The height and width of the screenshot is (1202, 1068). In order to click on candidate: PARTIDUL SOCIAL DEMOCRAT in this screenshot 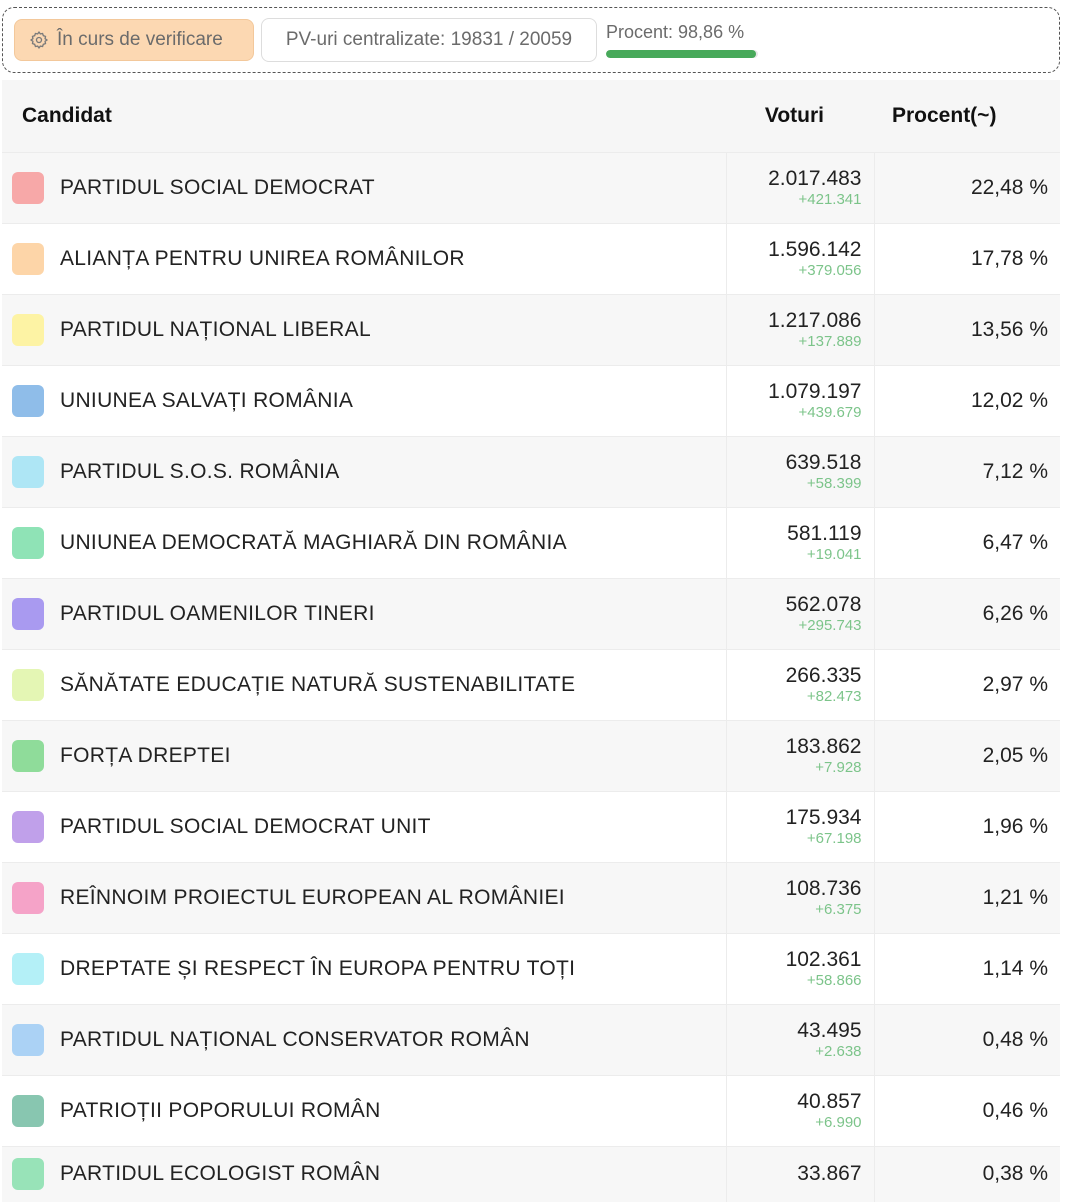, I will do `click(369, 187)`.